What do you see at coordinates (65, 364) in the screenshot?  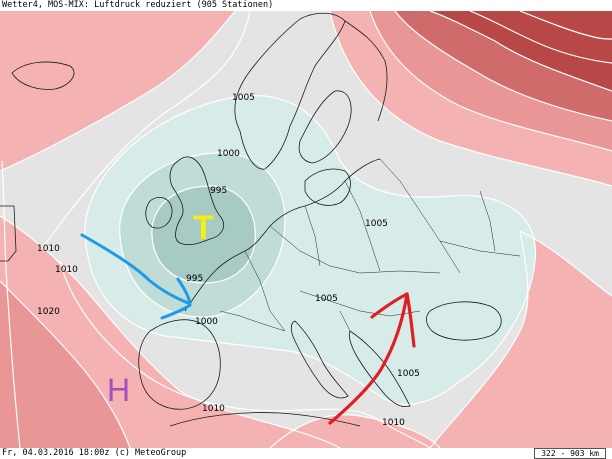 I see `high-pressure-zone-west-mid` at bounding box center [65, 364].